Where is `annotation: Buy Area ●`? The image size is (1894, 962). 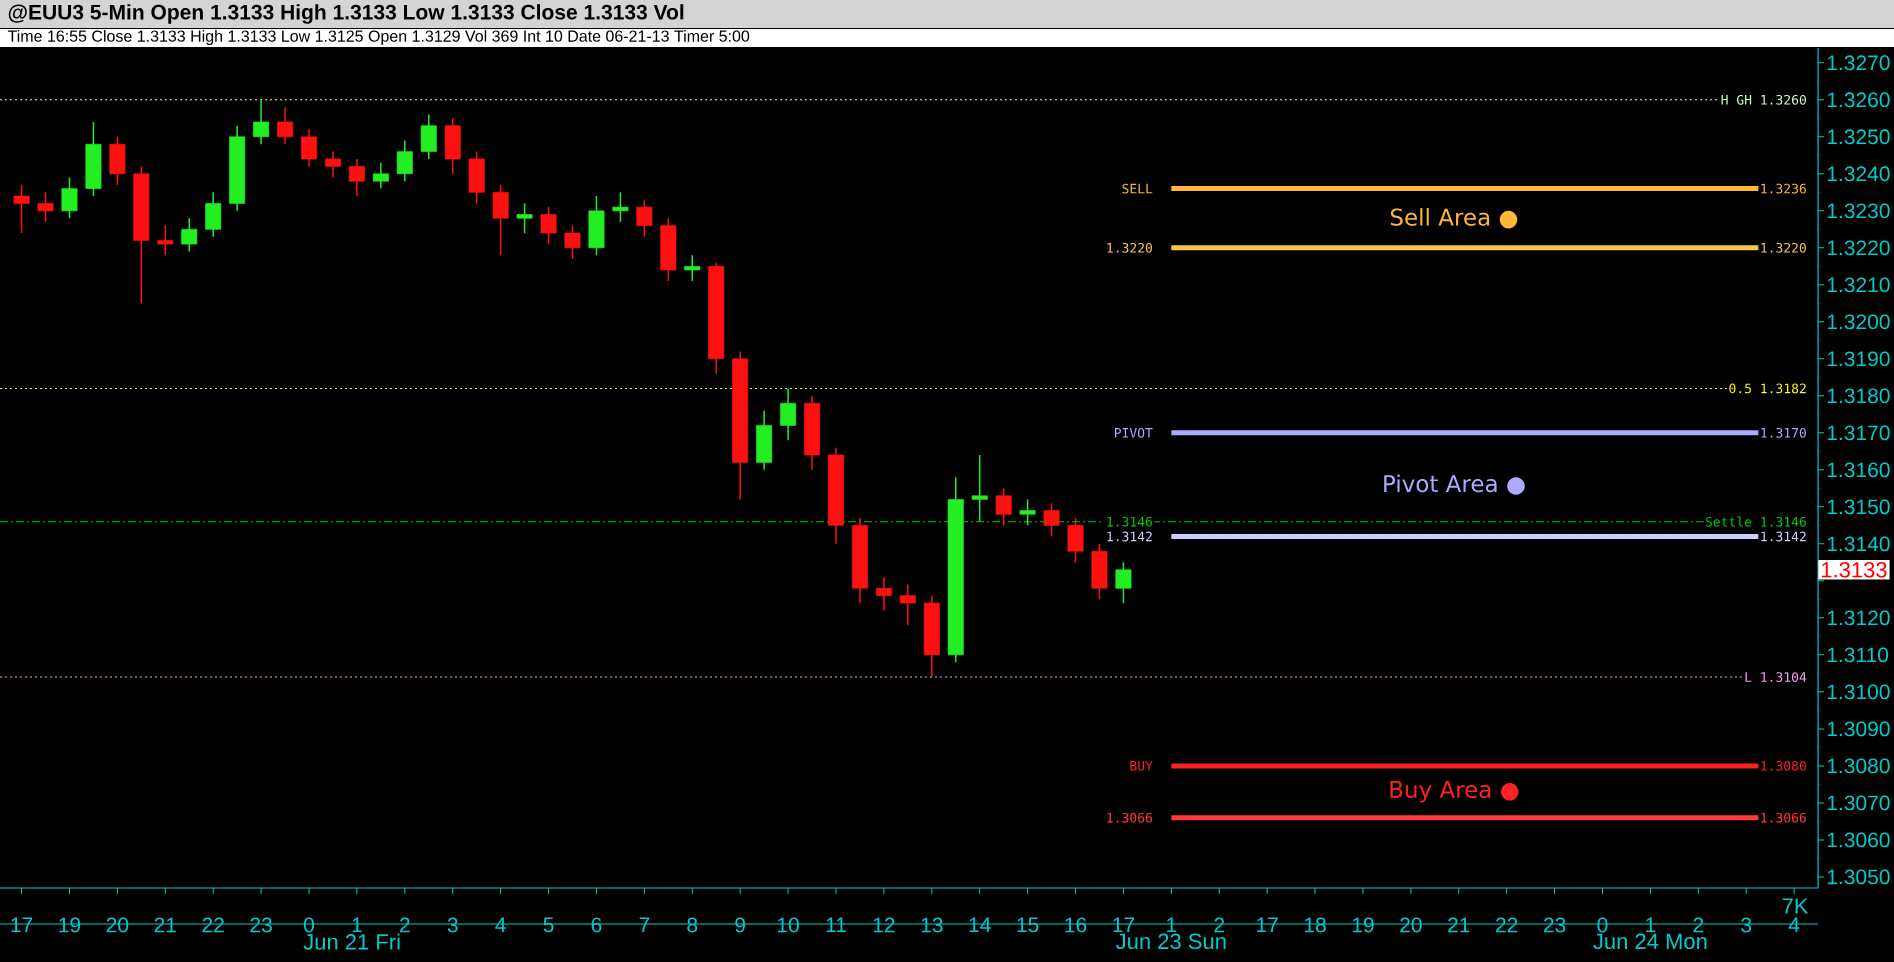 annotation: Buy Area ● is located at coordinates (1454, 792).